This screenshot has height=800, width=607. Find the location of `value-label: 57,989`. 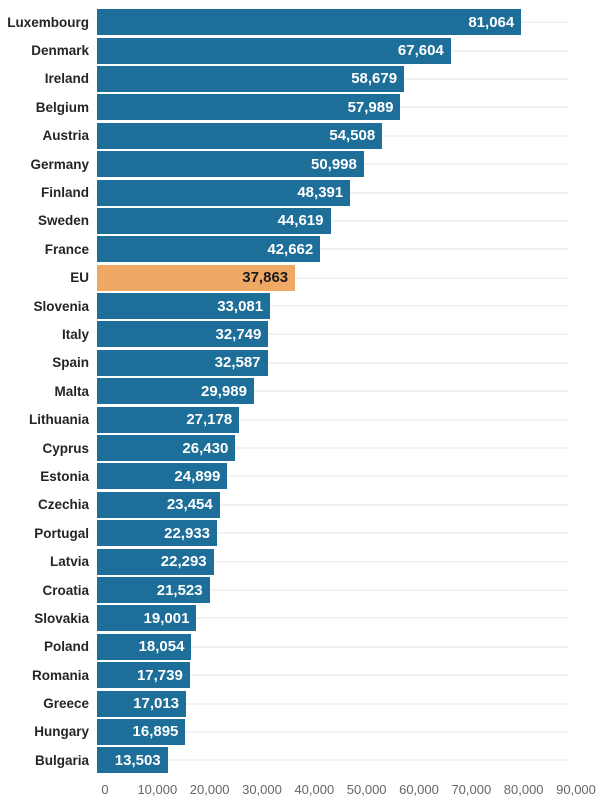

value-label: 57,989 is located at coordinates (370, 107).